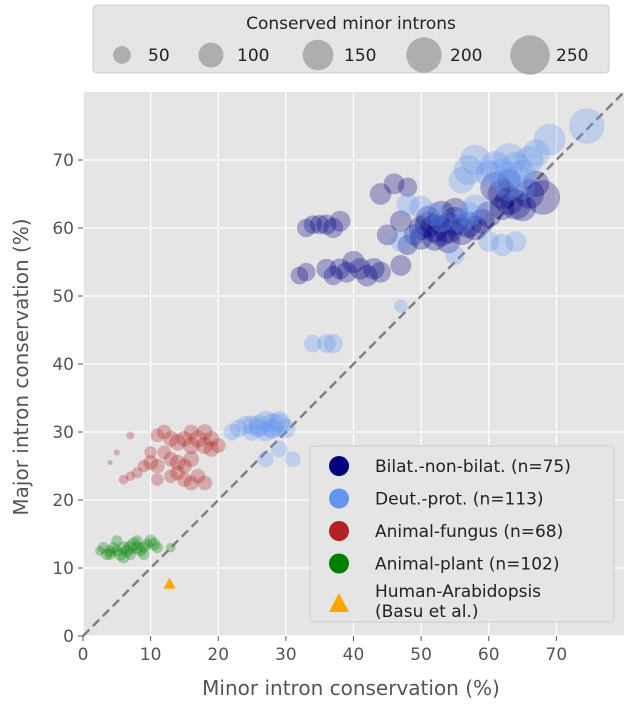 Image resolution: width=624 pixels, height=704 pixels. What do you see at coordinates (159, 56) in the screenshot?
I see `size-legend-value: 50` at bounding box center [159, 56].